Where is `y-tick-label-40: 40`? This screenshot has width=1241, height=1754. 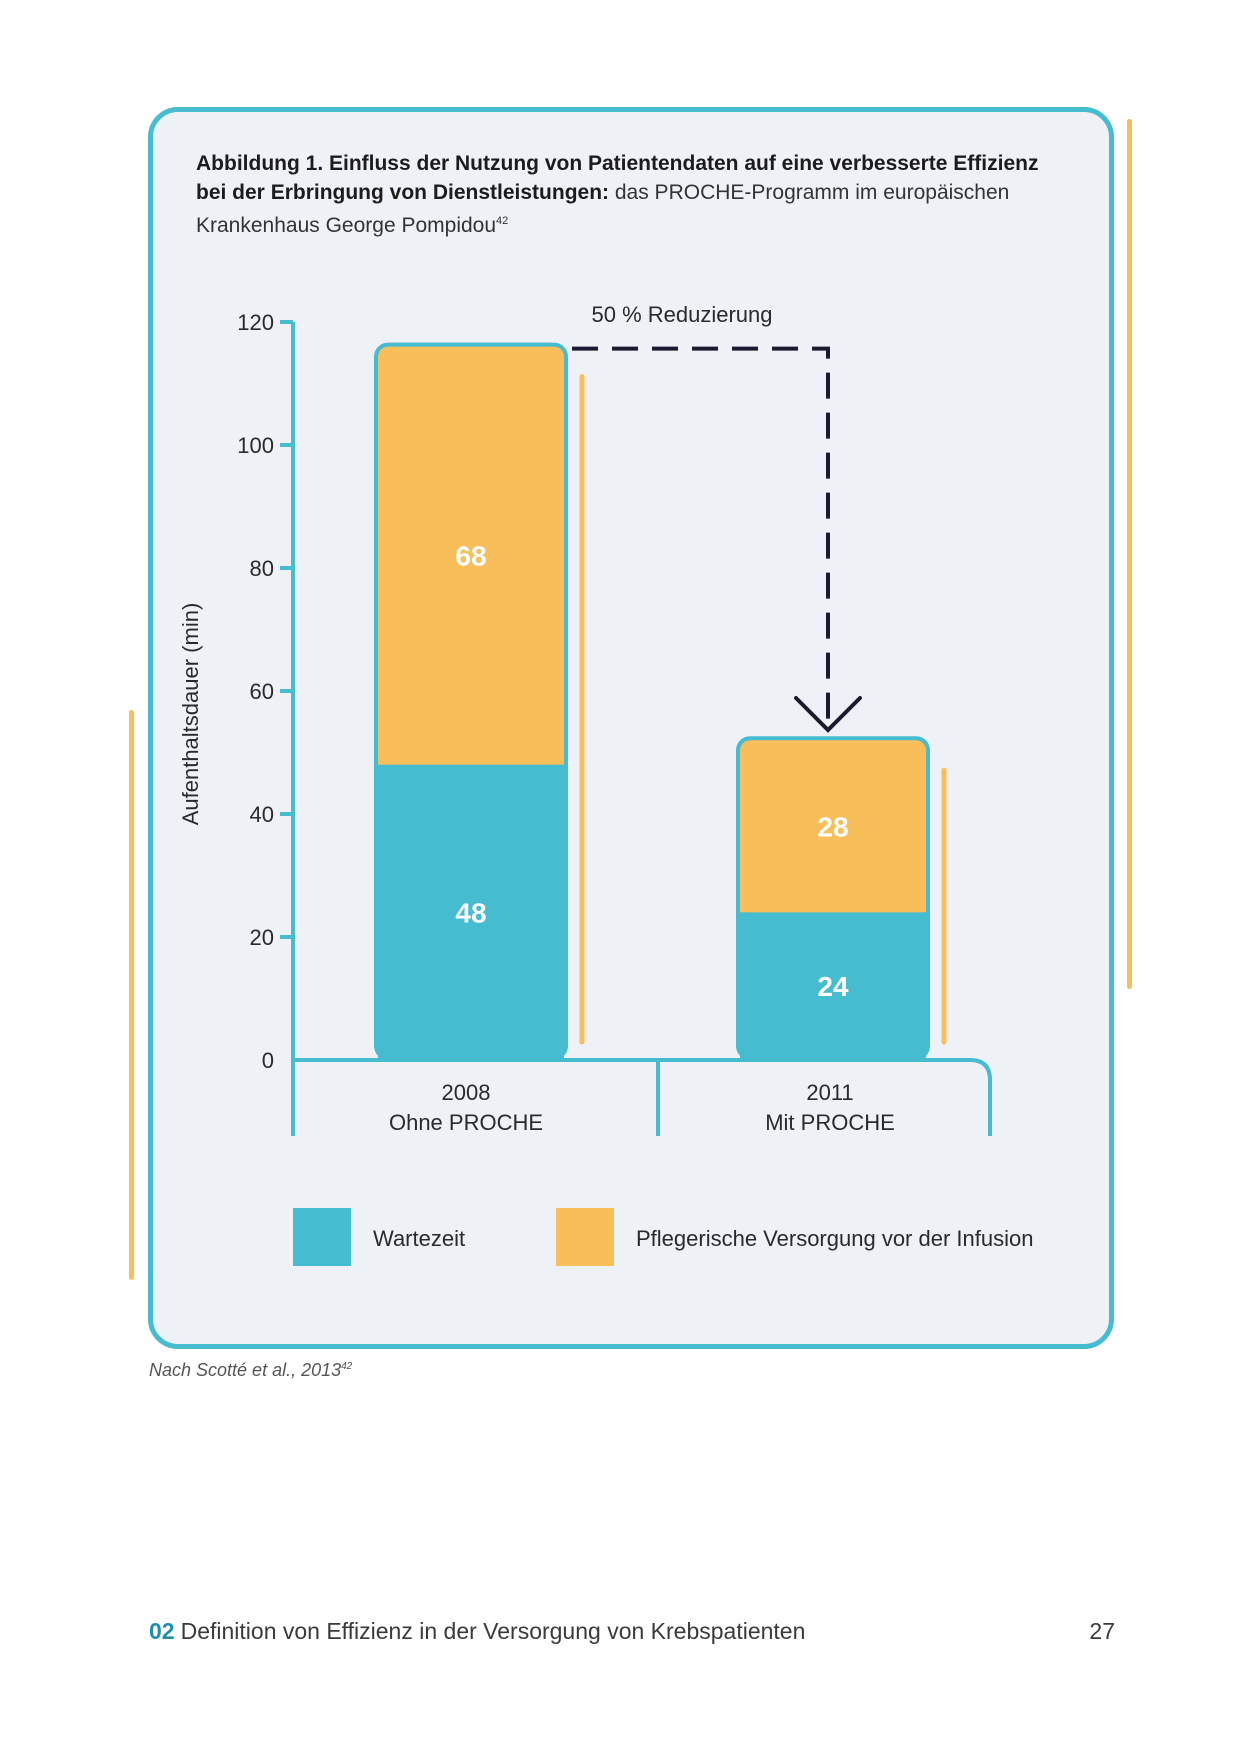
y-tick-label-40: 40 is located at coordinates (262, 814).